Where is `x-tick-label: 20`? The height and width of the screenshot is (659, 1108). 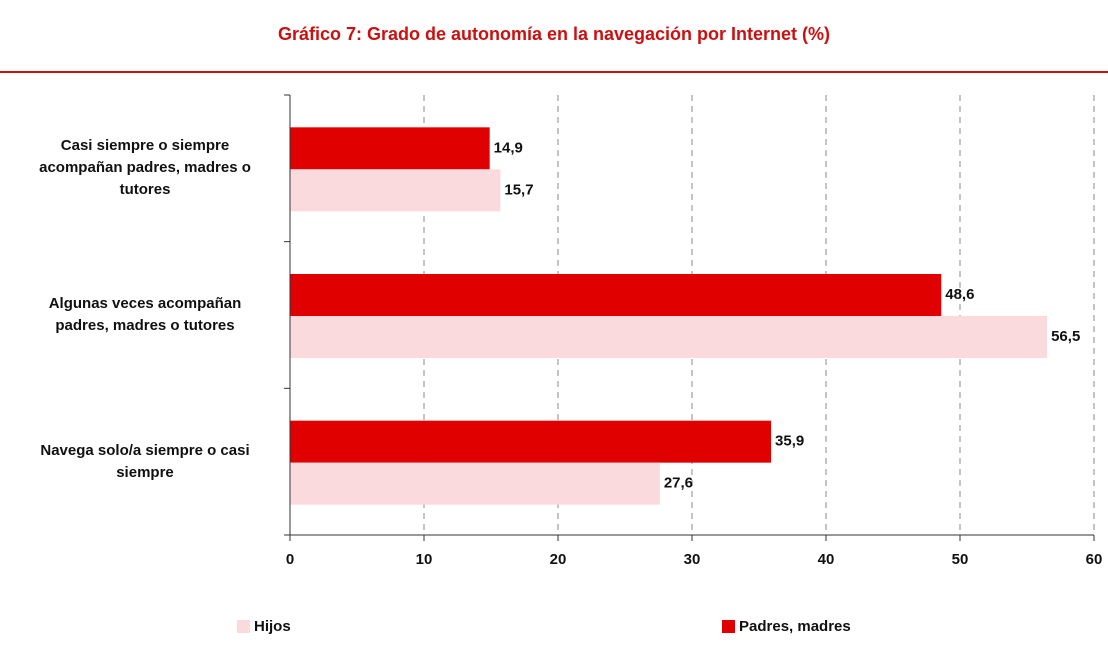
x-tick-label: 20 is located at coordinates (558, 559).